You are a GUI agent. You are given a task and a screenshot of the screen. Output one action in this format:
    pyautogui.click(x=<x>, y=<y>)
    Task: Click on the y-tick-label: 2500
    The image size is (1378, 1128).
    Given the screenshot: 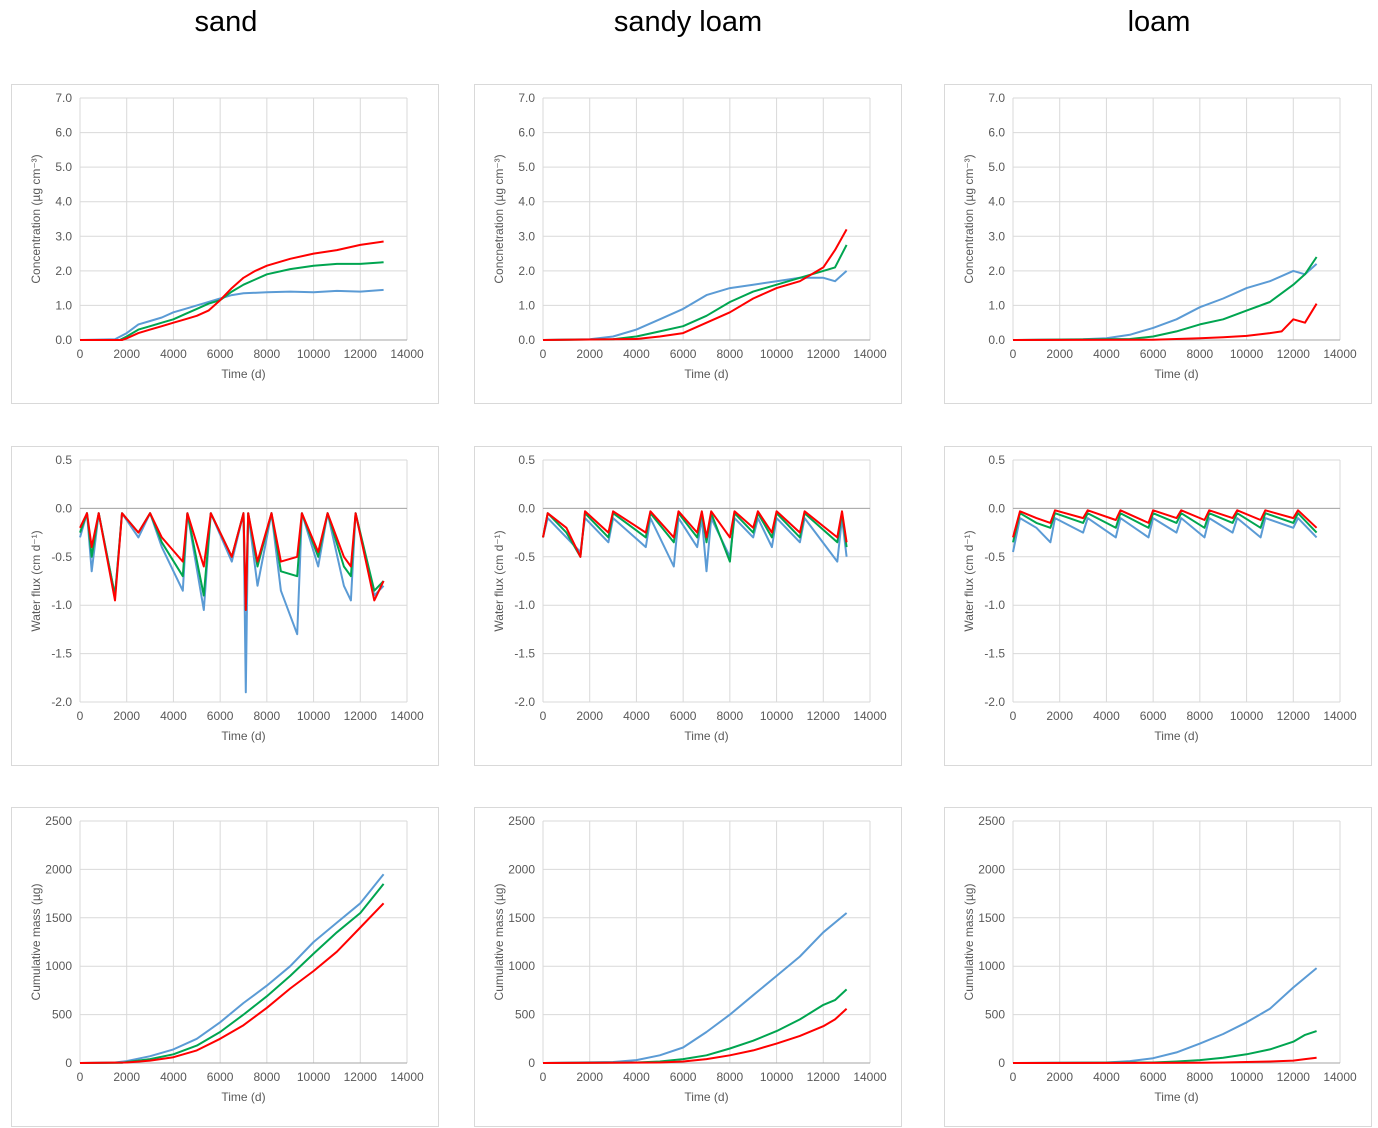 What is the action you would take?
    pyautogui.click(x=991, y=821)
    